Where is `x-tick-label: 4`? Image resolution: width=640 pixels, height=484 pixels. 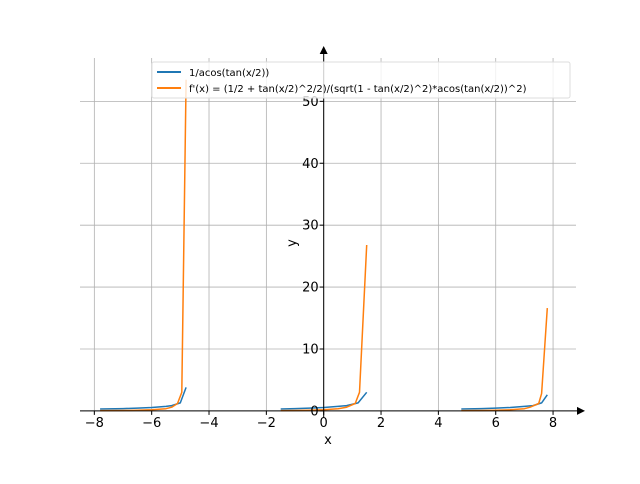 x-tick-label: 4 is located at coordinates (438, 423).